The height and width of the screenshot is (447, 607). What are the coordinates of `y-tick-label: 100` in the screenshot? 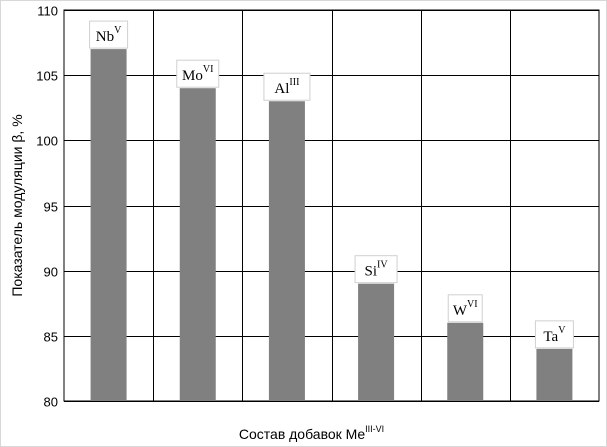 It's located at (47, 141).